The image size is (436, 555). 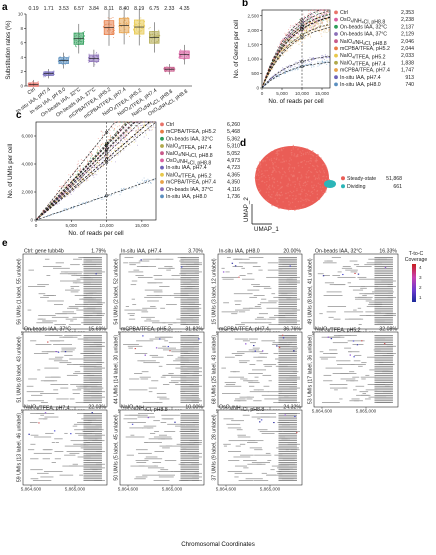 I want to click on legend-swatch-b, so click(x=336, y=34).